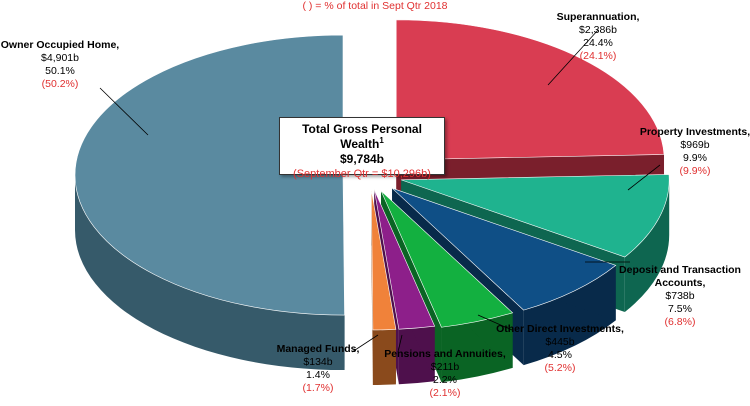 The height and width of the screenshot is (406, 750). Describe the element at coordinates (60, 45) in the screenshot. I see `slice-label-6-line-0: Owner Occupied Home,` at that location.